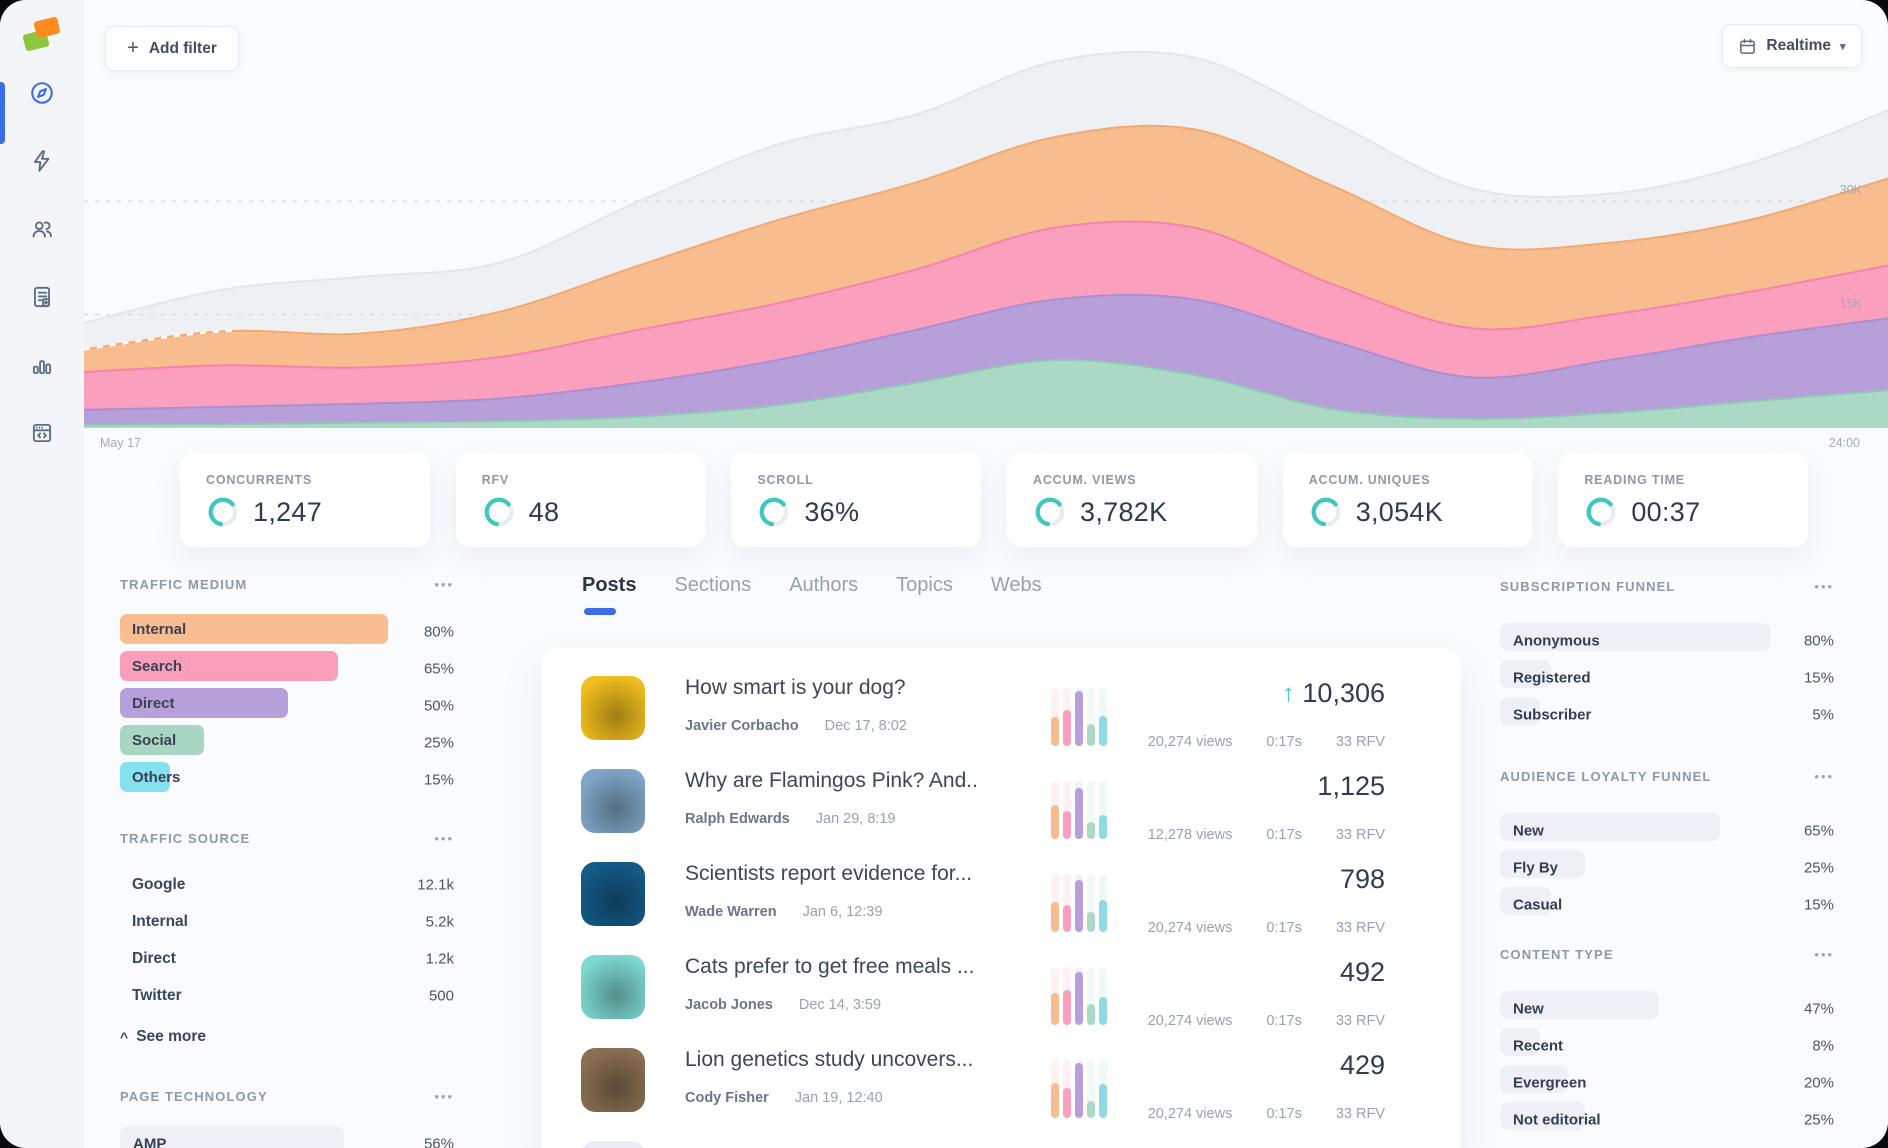 This screenshot has height=1148, width=1888. What do you see at coordinates (790, 819) in the screenshot?
I see `post-meta: Ralph Edwards Jan 29, 8:19` at bounding box center [790, 819].